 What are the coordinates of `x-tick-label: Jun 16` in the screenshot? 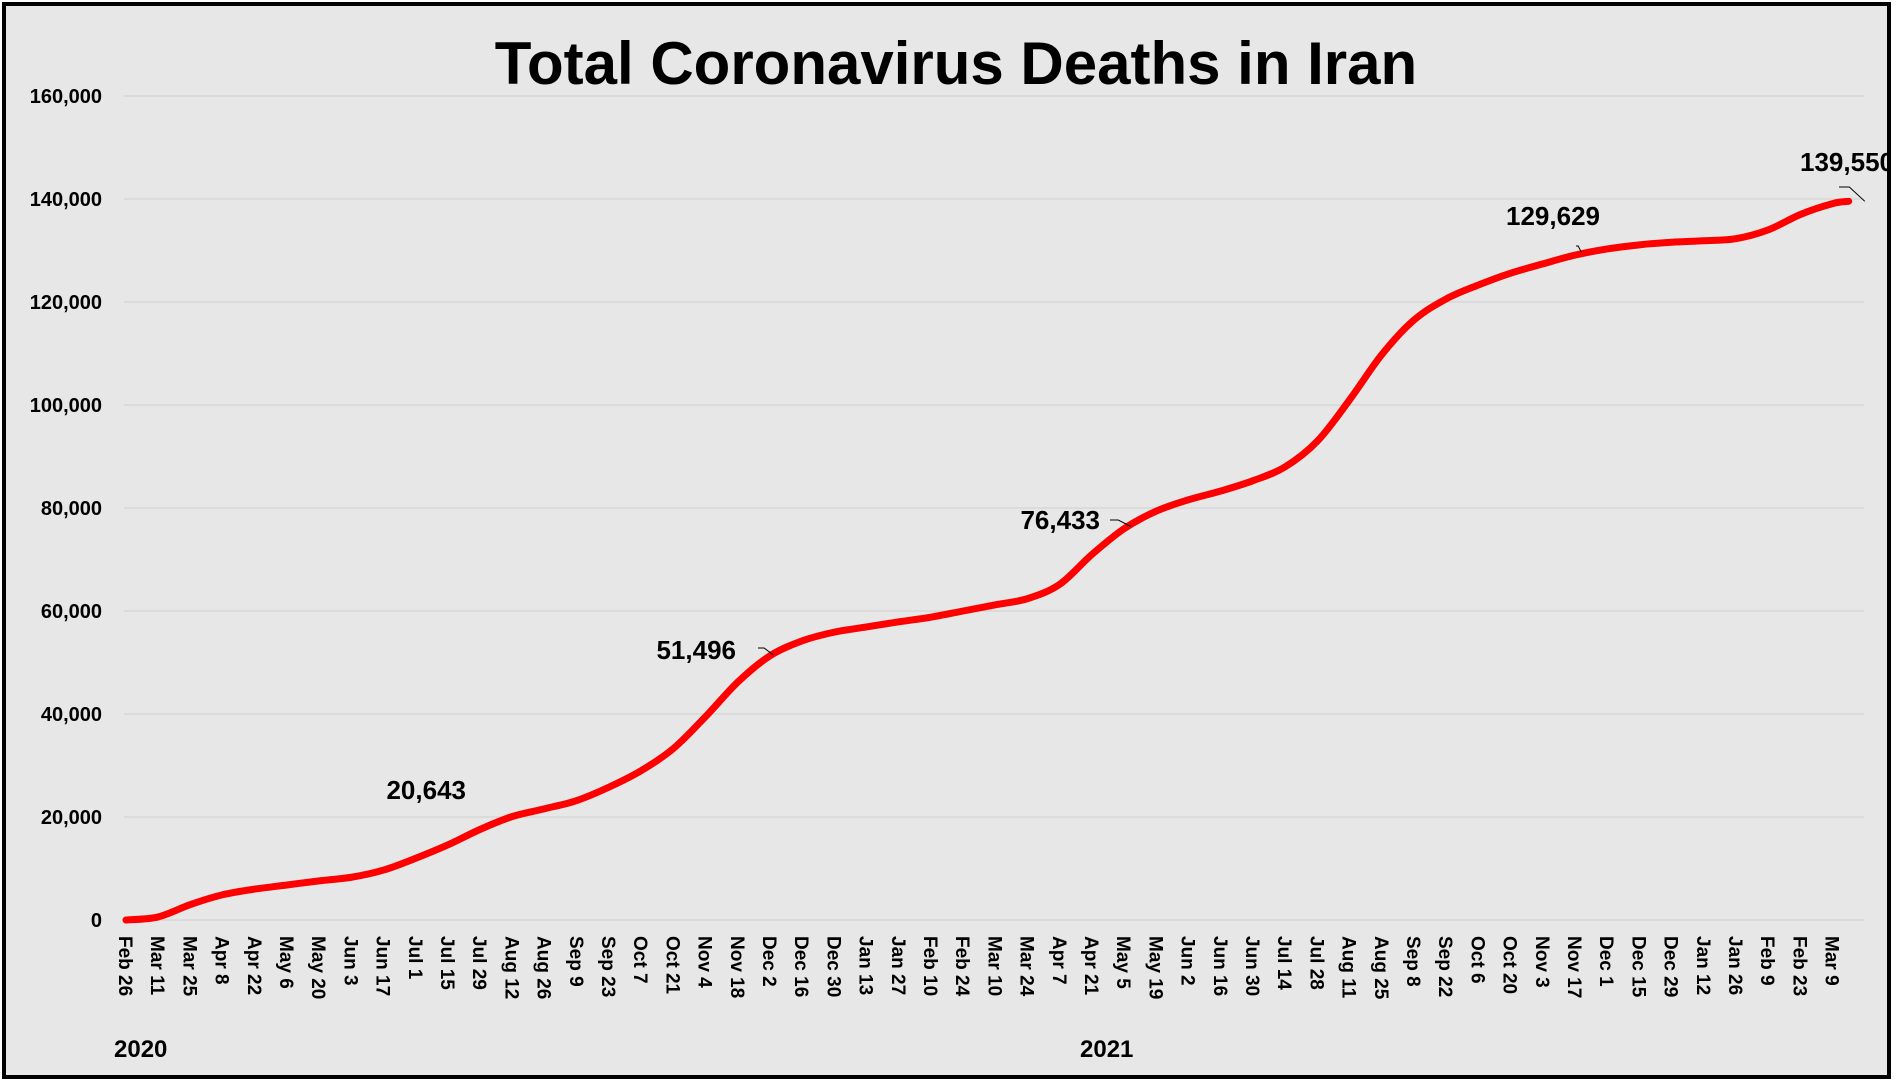 It's located at (1219, 966).